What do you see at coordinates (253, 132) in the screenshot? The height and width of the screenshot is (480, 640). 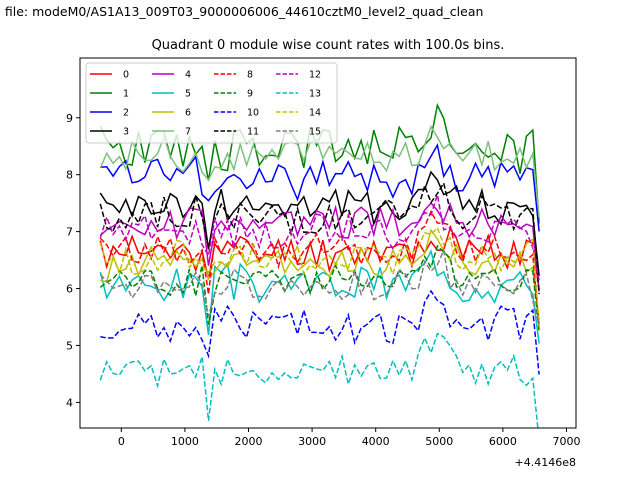 I see `legend-label-11: 11` at bounding box center [253, 132].